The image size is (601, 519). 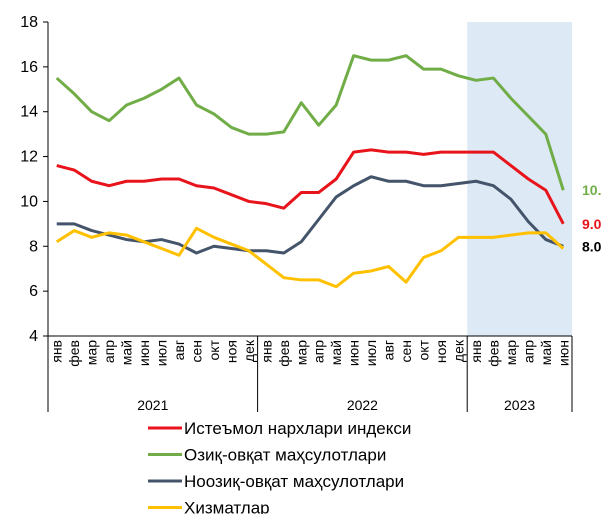 I want to click on y-tick-label: 4, so click(x=33, y=336).